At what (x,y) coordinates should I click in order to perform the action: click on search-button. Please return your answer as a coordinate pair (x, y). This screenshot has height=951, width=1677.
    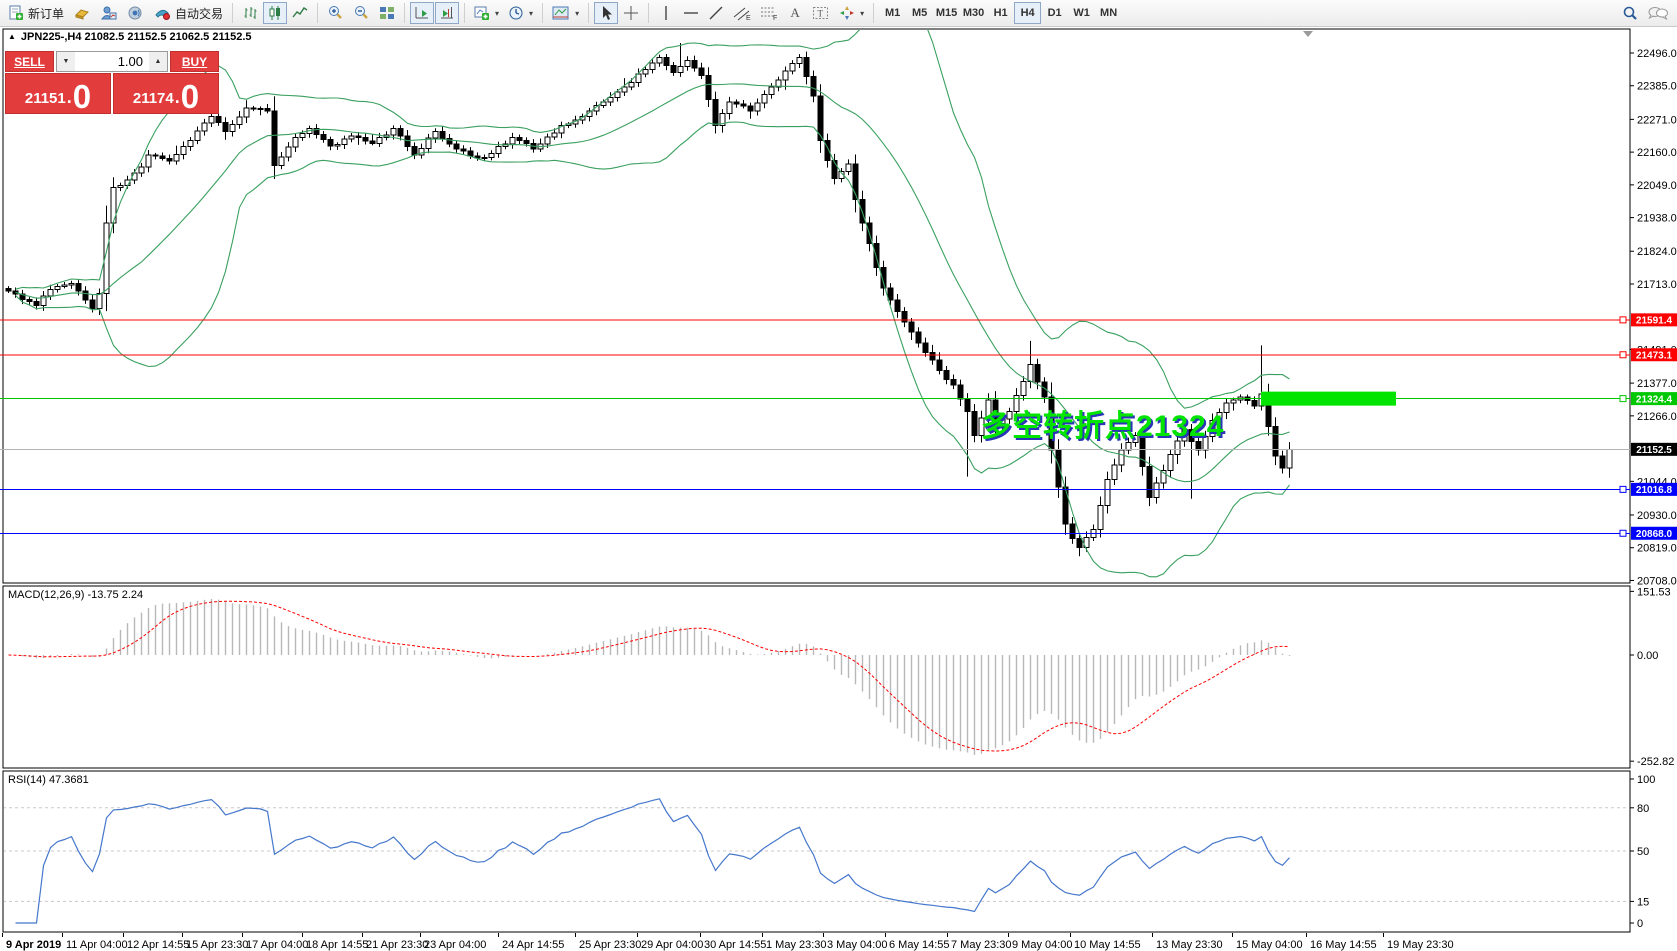
    Looking at the image, I should click on (1630, 13).